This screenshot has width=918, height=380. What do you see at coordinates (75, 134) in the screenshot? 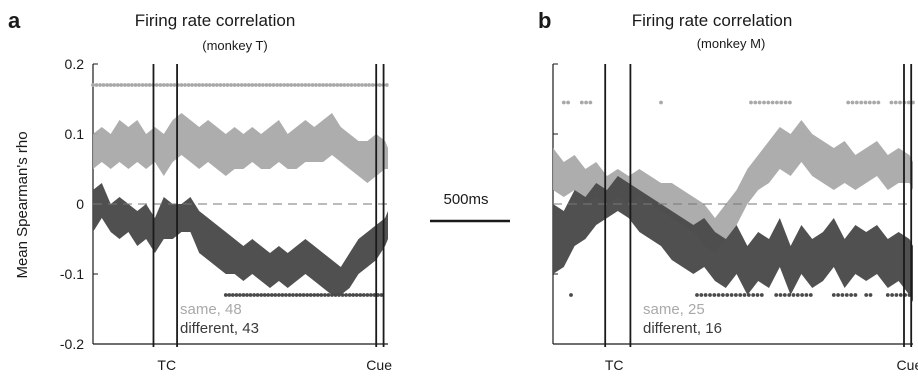
I see `y-tick-label: 0.1` at bounding box center [75, 134].